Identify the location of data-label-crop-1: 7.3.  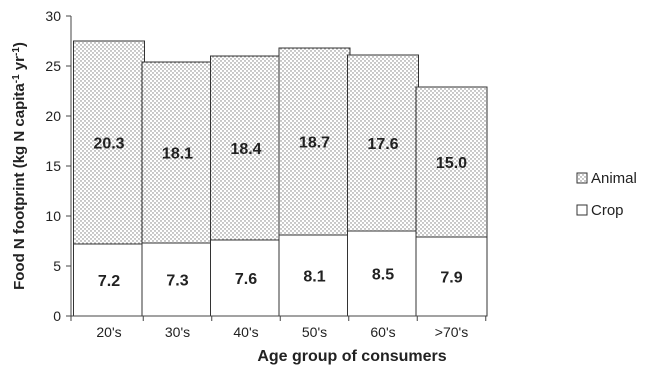
(177, 281).